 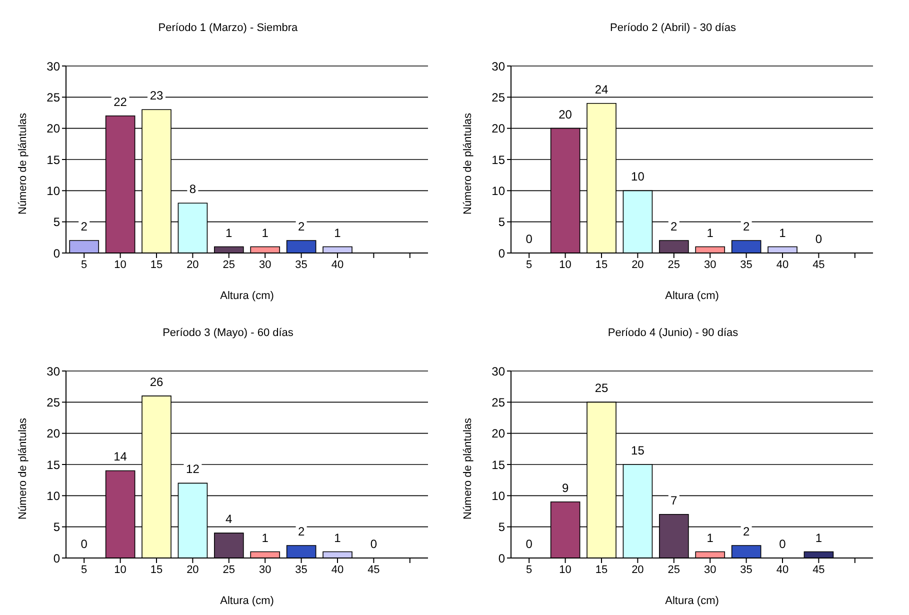 What do you see at coordinates (565, 114) in the screenshot?
I see `data-label: 20` at bounding box center [565, 114].